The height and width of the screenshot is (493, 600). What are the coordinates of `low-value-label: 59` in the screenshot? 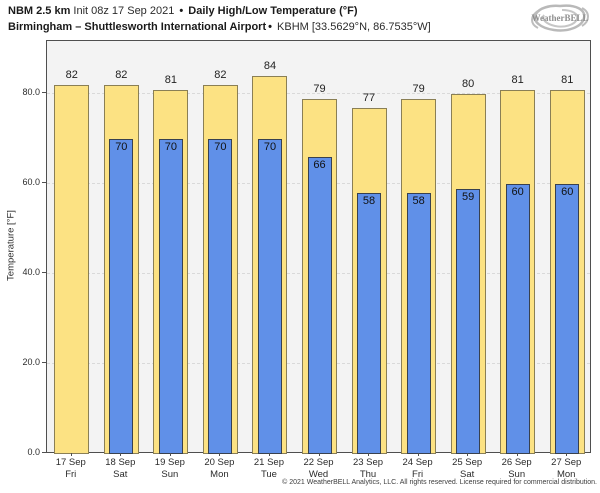 It's located at (468, 196).